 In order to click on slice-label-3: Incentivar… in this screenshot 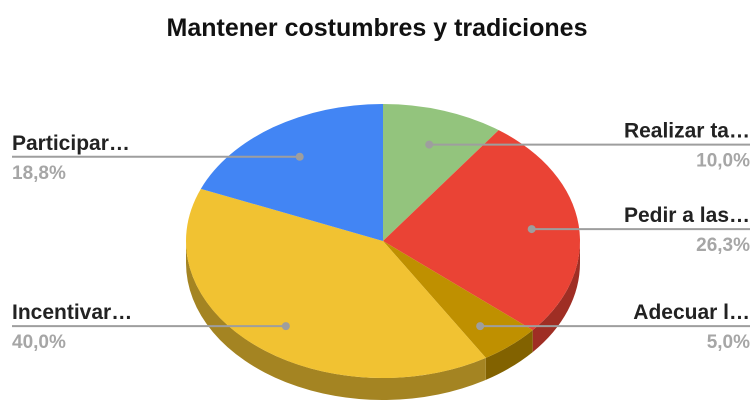, I will do `click(72, 312)`.